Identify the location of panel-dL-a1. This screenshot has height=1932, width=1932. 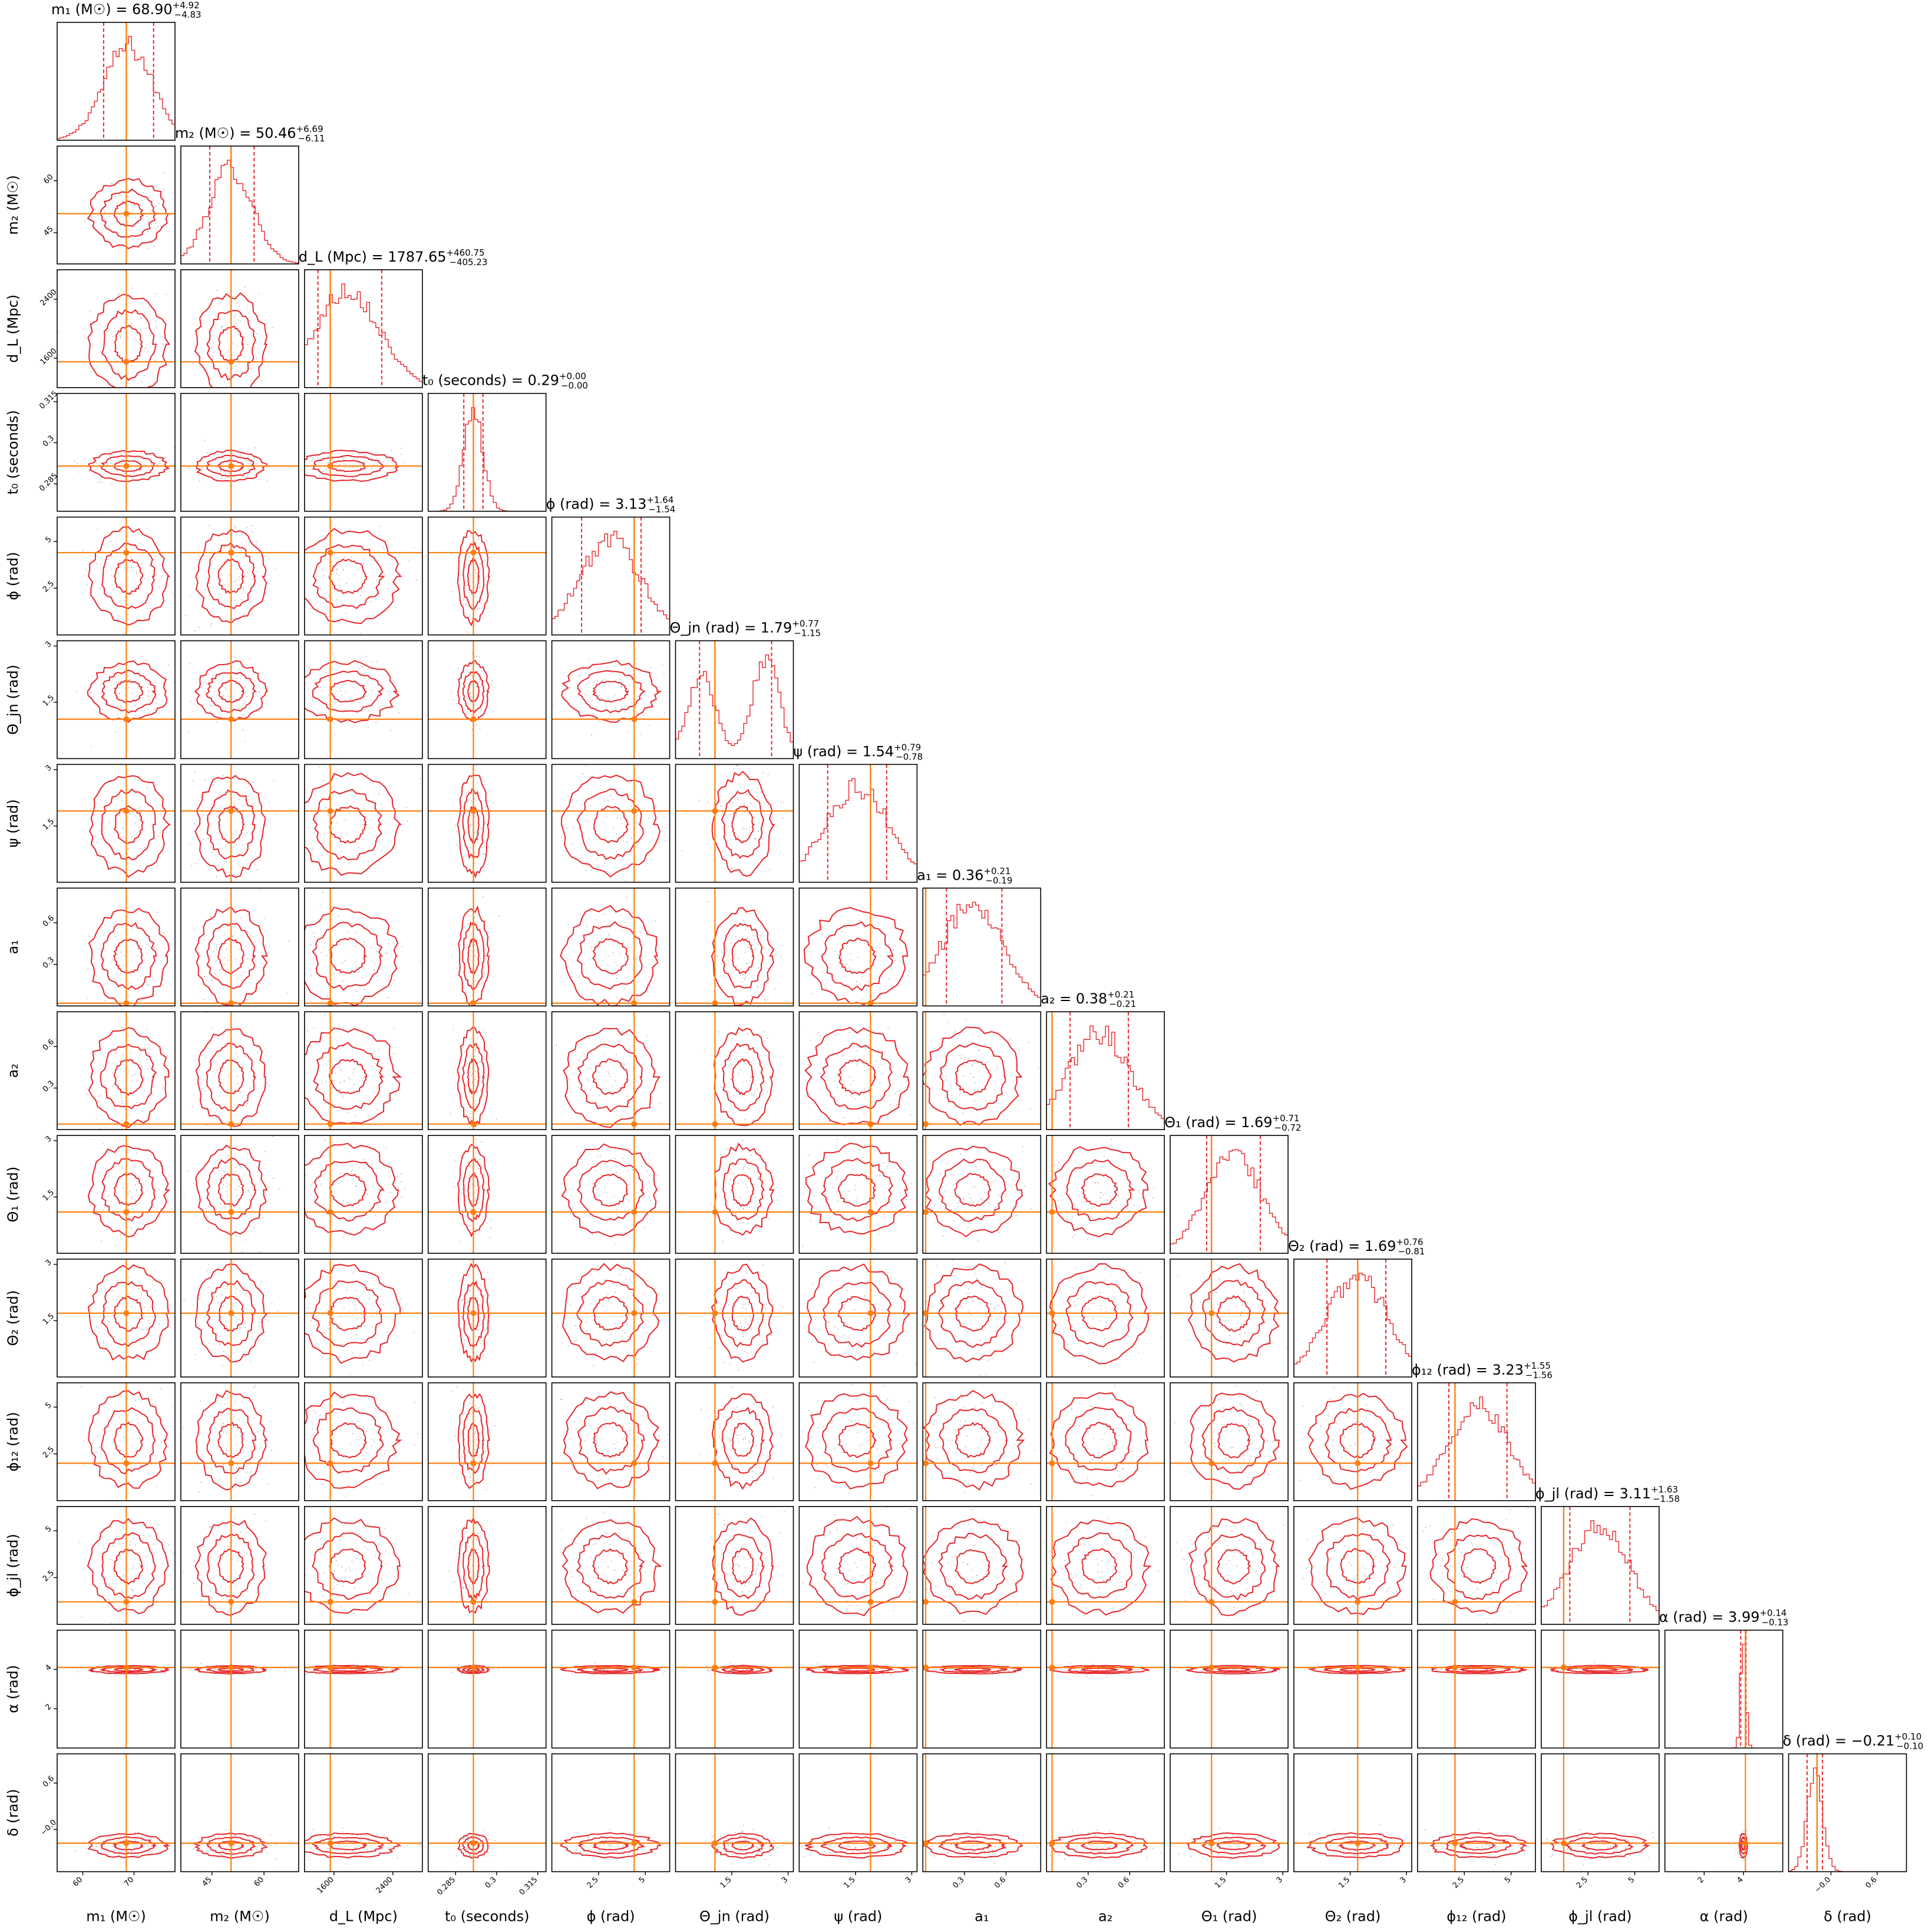
(363, 947).